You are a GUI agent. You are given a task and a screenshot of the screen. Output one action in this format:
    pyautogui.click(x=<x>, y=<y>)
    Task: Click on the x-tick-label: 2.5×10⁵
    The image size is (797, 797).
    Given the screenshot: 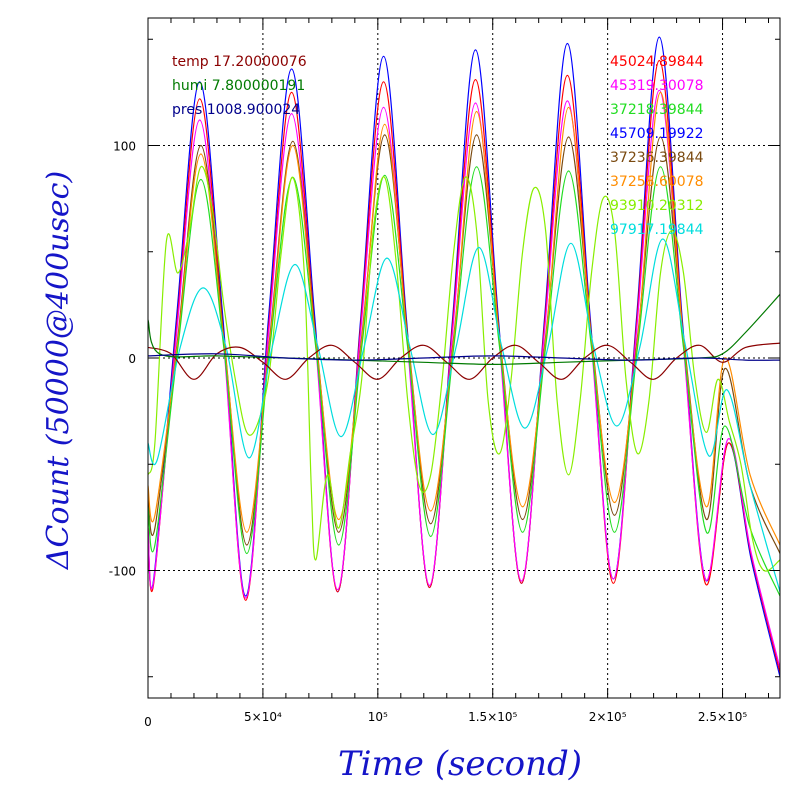 What is the action you would take?
    pyautogui.click(x=722, y=717)
    